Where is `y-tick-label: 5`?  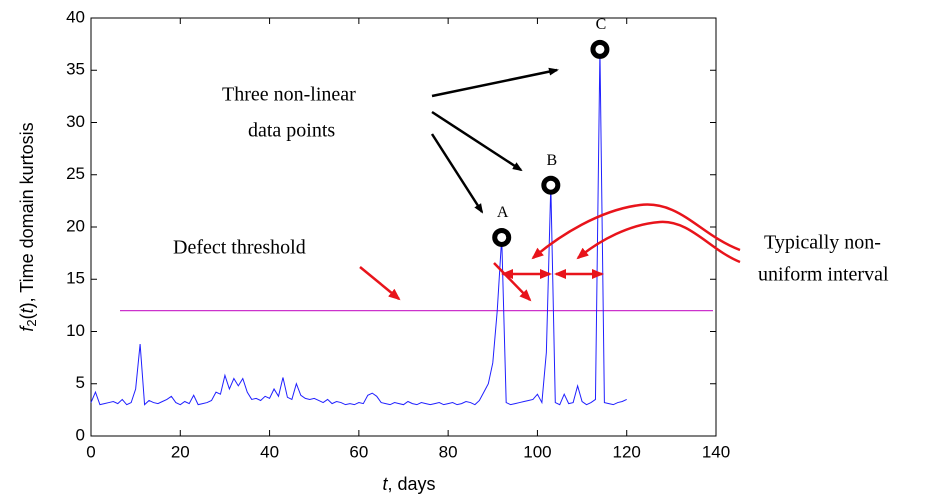
y-tick-label: 5 is located at coordinates (80, 382).